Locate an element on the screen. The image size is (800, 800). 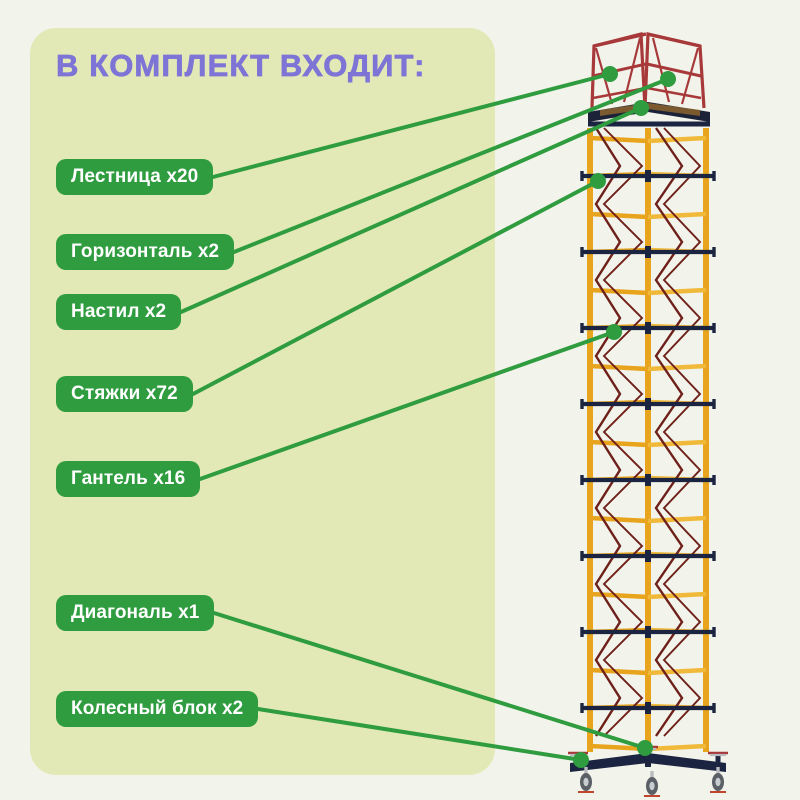
guardrail-mid-rail-left is located at coordinates (619, 70).